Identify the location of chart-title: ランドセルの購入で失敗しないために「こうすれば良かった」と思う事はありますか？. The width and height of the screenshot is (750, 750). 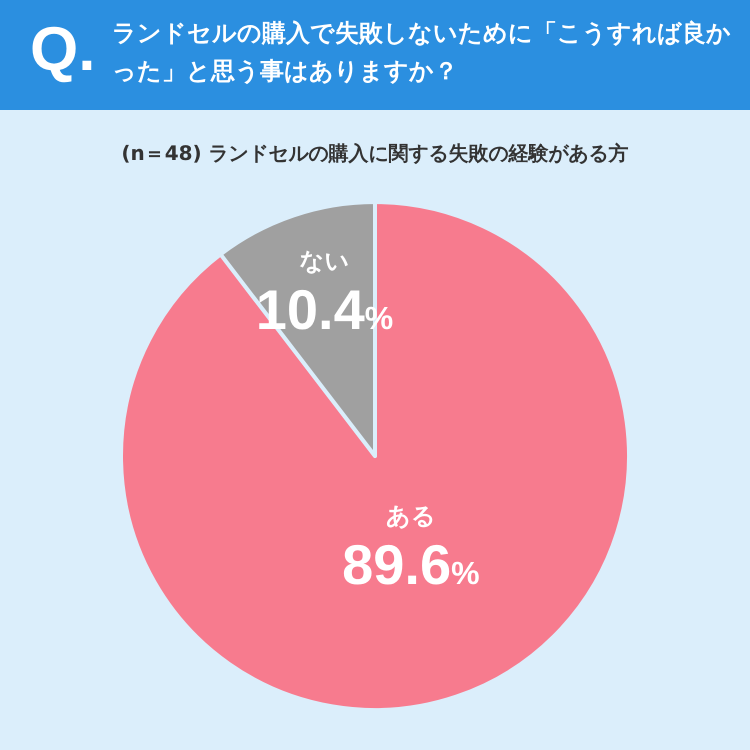
(422, 52).